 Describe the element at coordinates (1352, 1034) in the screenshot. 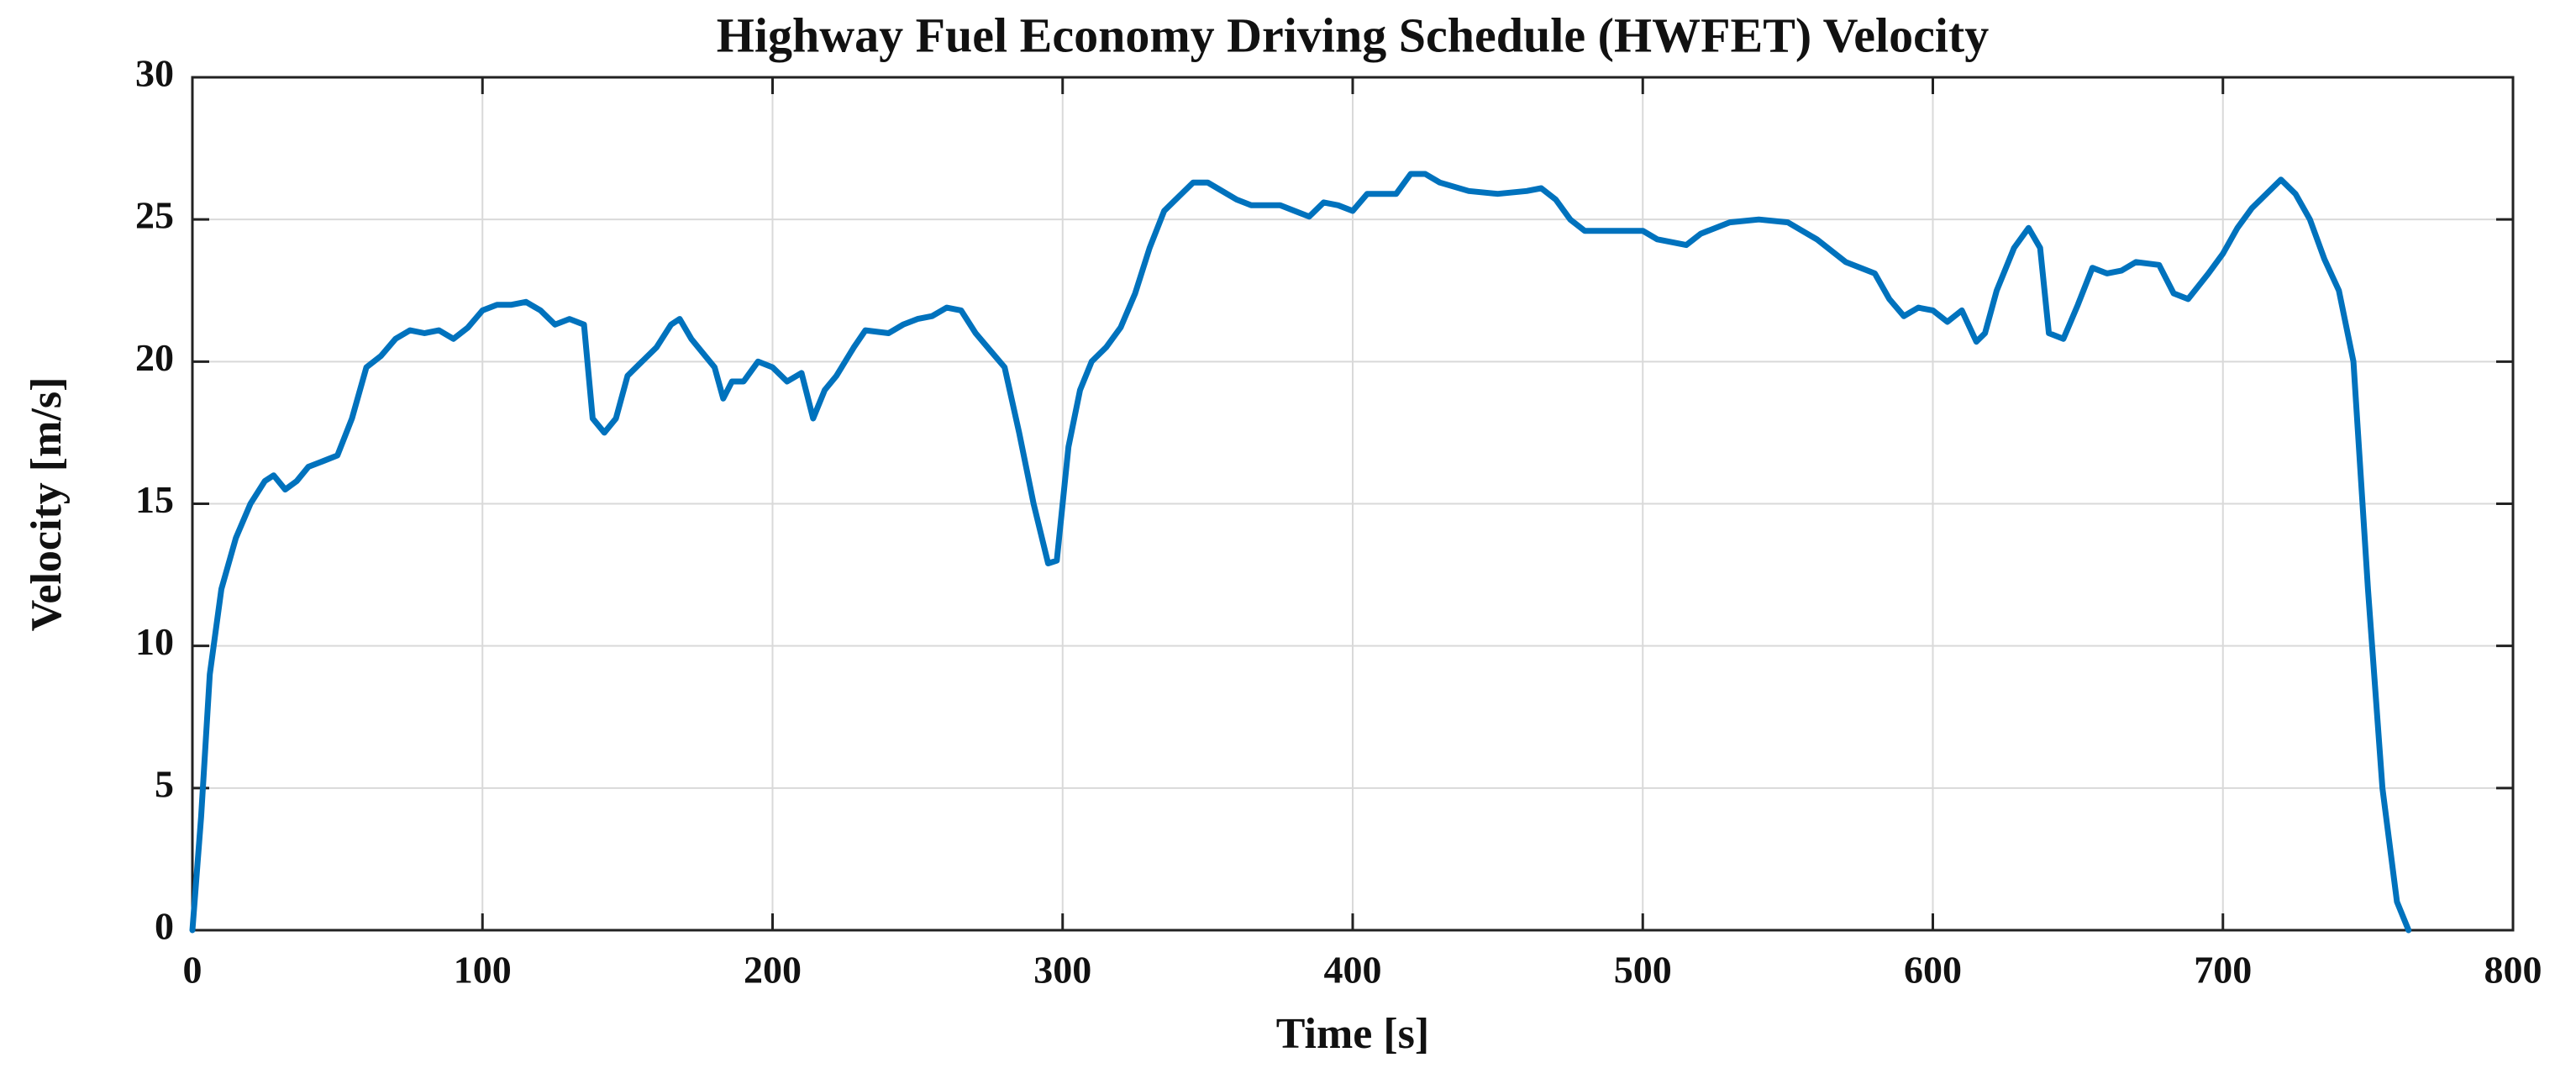

I see `x-axis-label: Time [s]` at that location.